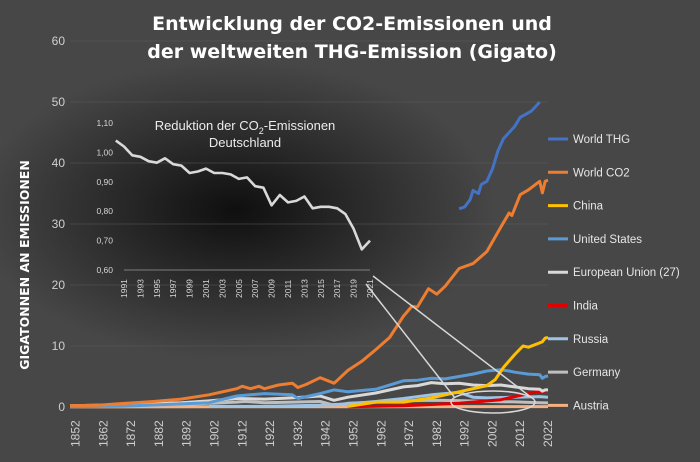 This screenshot has height=462, width=700. What do you see at coordinates (245, 142) in the screenshot?
I see `inset-title-line-2: Deutschland` at bounding box center [245, 142].